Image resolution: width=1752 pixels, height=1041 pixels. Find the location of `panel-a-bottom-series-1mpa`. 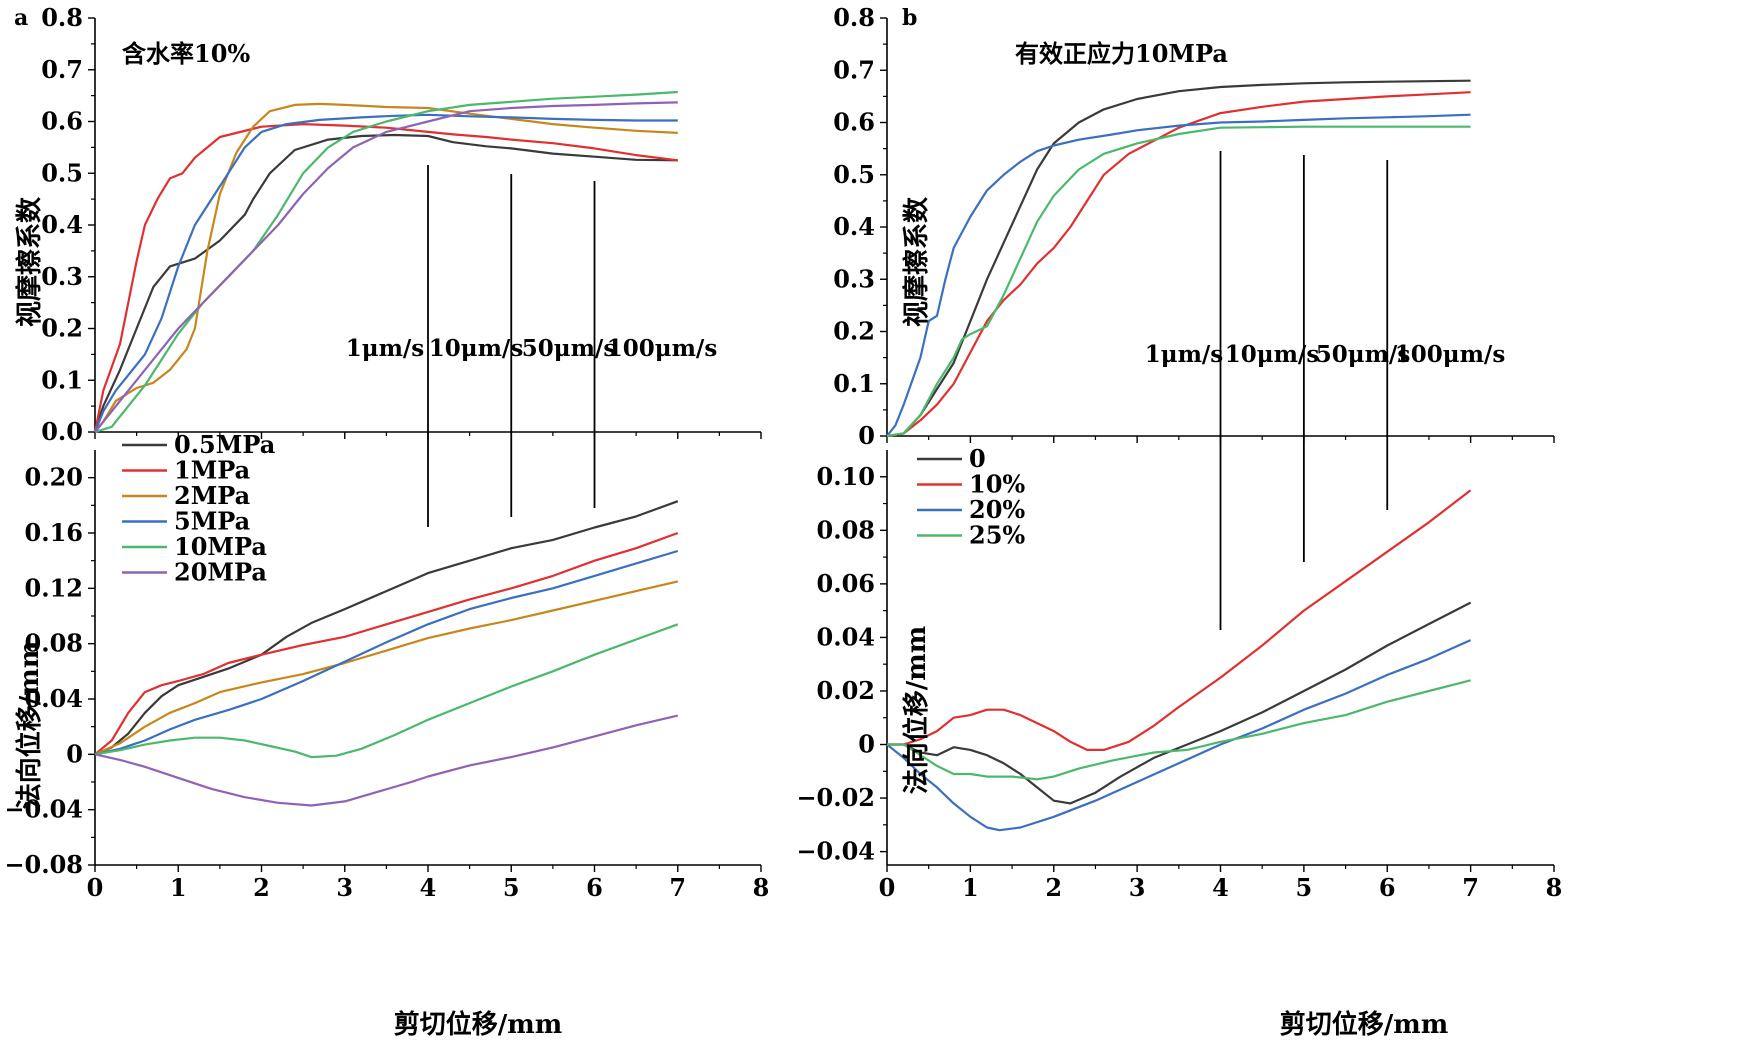

panel-a-bottom-series-1mpa is located at coordinates (386, 643).